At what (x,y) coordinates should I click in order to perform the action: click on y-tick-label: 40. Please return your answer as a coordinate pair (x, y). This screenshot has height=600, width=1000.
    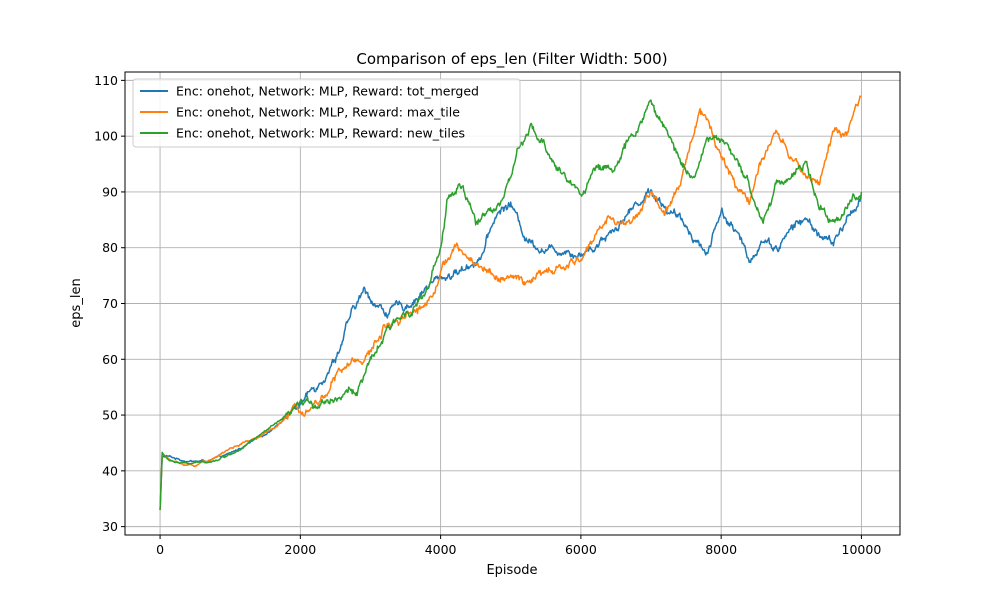
    Looking at the image, I should click on (110, 470).